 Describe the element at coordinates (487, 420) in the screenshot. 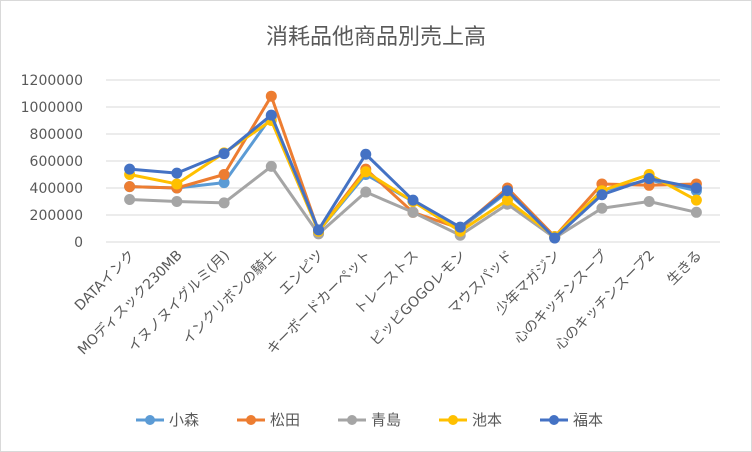

I see `legend-label: 池本` at that location.